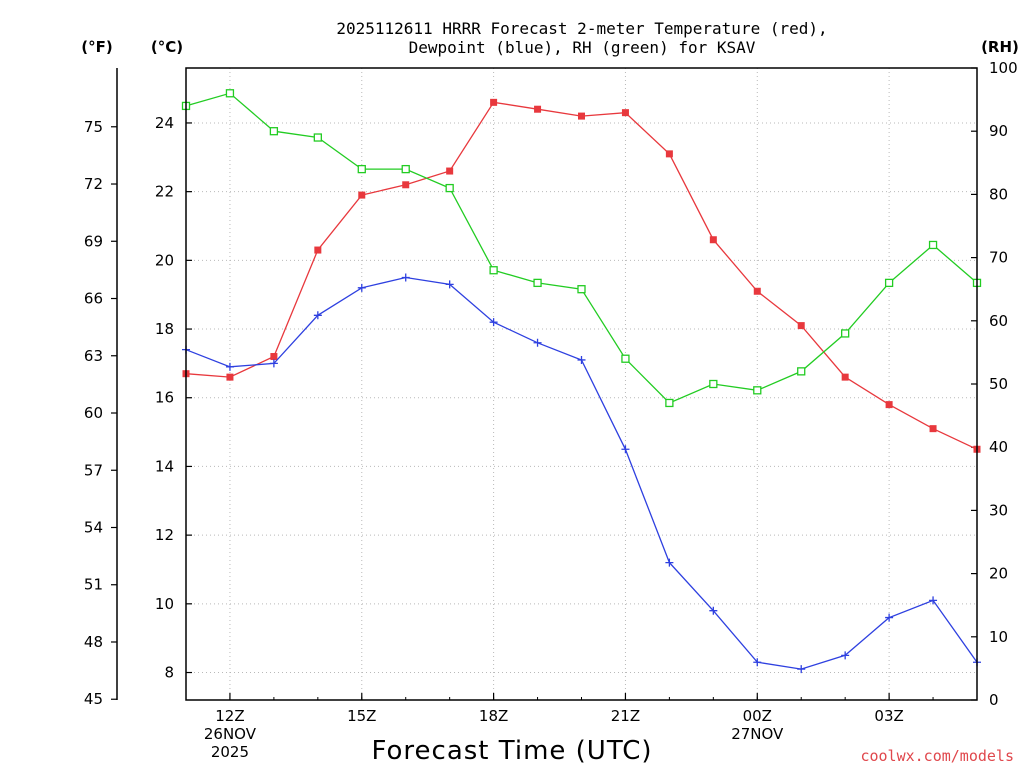  Describe the element at coordinates (998, 637) in the screenshot. I see `rh-tick-label: 10` at that location.